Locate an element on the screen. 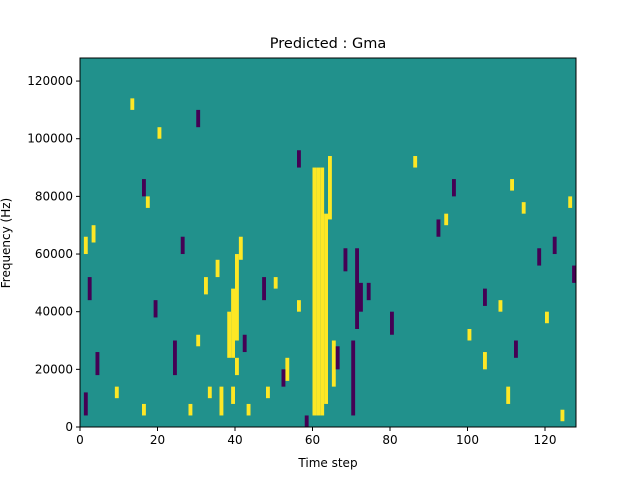 Image resolution: width=640 pixels, height=484 pixels. x-axis-label: Time step is located at coordinates (327, 463).